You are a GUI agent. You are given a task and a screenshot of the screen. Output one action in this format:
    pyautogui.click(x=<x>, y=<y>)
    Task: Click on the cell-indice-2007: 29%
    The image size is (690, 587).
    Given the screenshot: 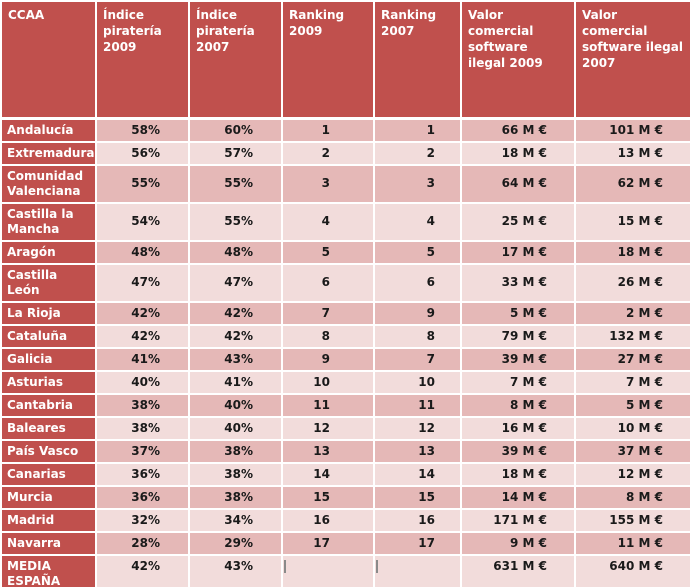 What is the action you would take?
    pyautogui.click(x=235, y=543)
    